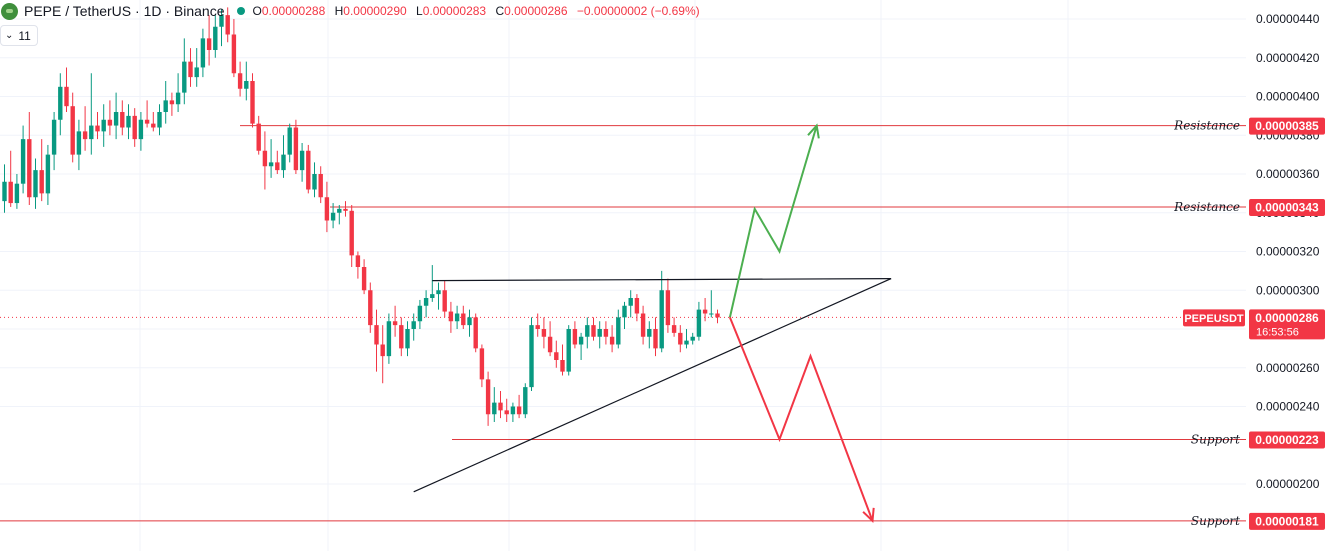  Describe the element at coordinates (1288, 252) in the screenshot. I see `y-tick-label: 0.00000320` at that location.